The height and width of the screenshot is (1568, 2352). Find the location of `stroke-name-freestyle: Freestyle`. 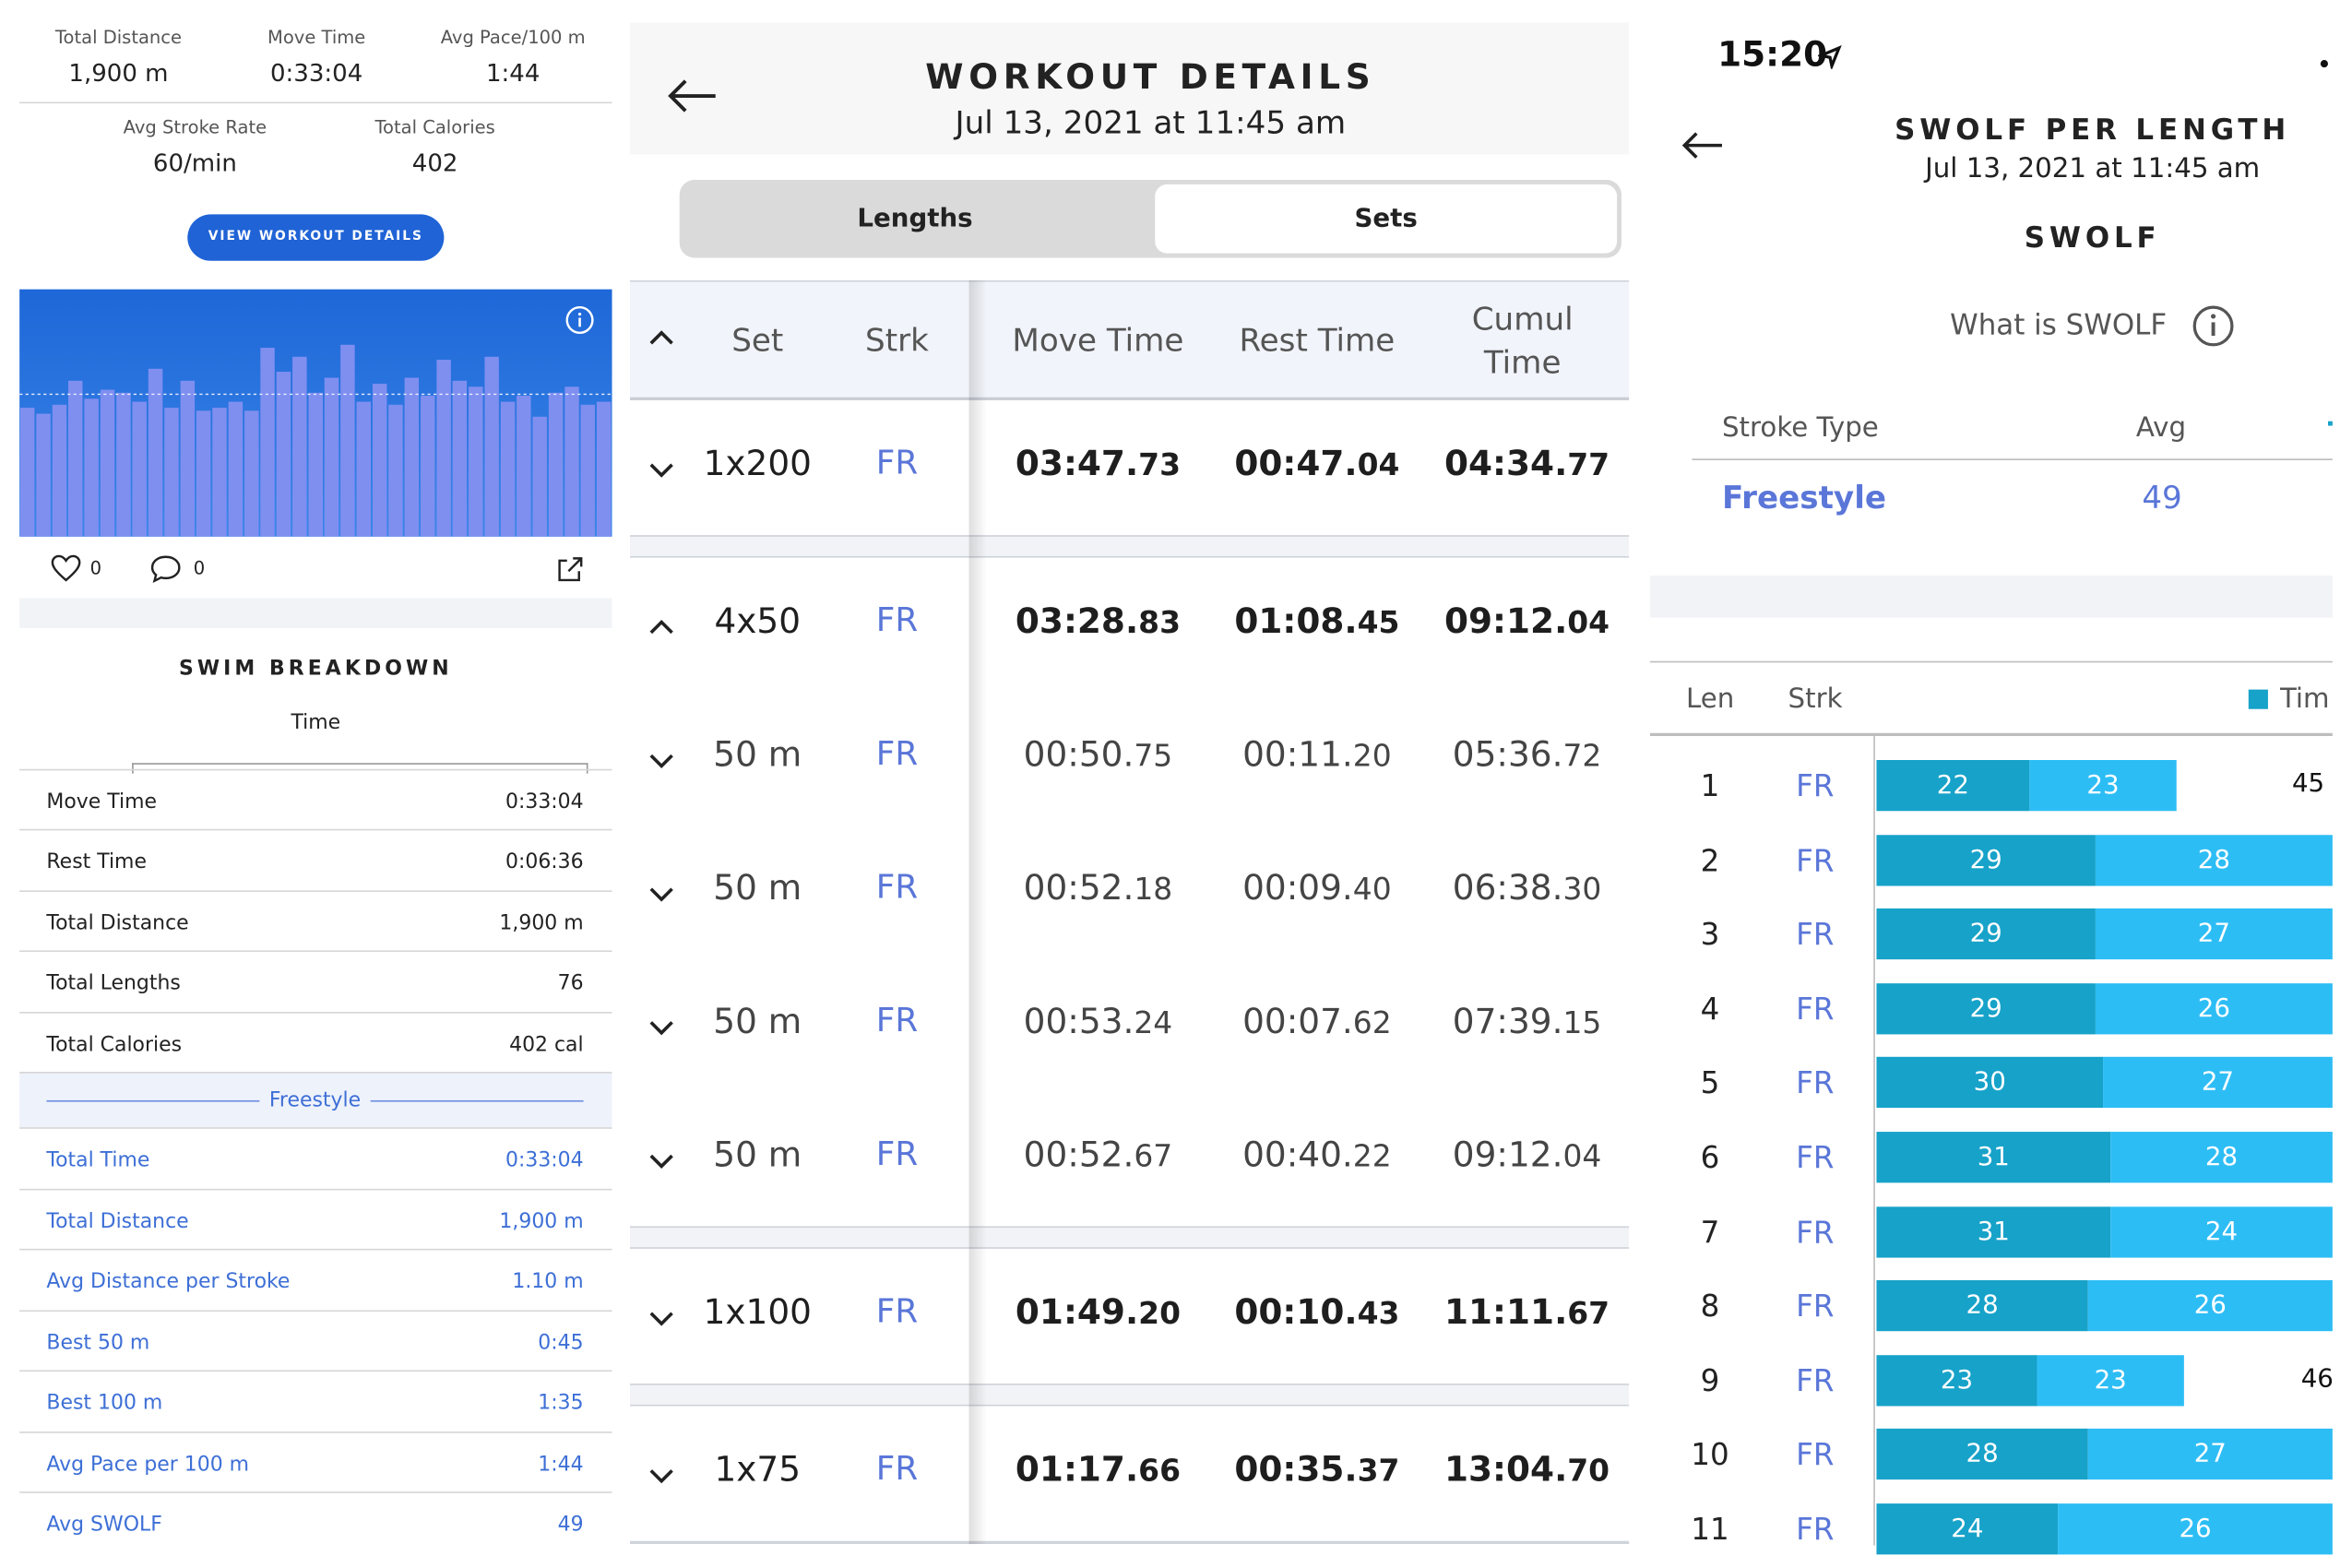

stroke-name-freestyle: Freestyle is located at coordinates (1804, 498).